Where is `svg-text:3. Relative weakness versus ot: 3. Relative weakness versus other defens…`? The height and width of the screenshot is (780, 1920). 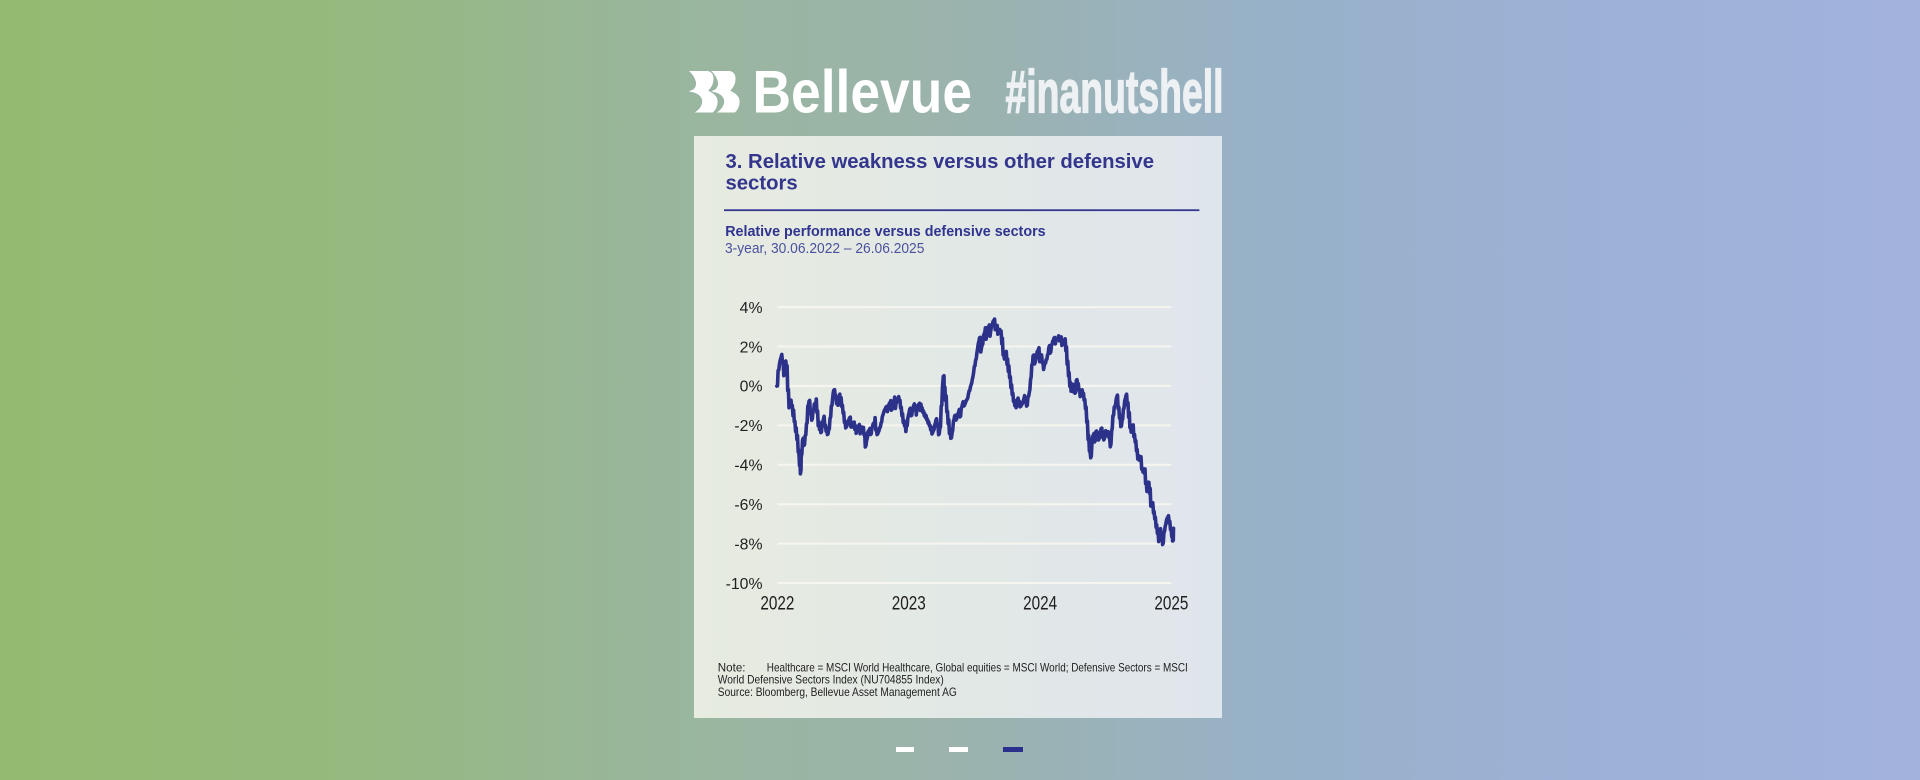
svg-text:3. Relative weakness versus ot: 3. Relative weakness versus other defens… is located at coordinates (940, 161).